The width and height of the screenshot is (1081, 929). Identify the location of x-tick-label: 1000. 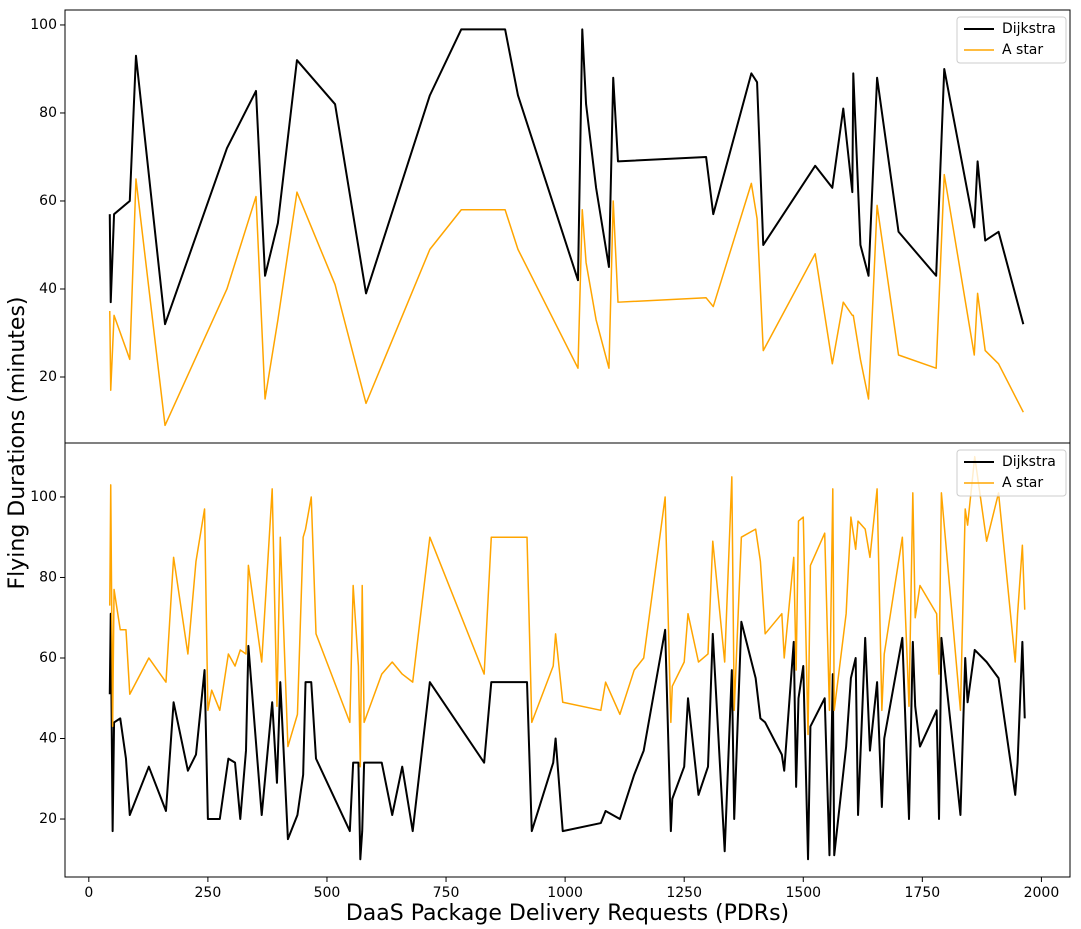
(565, 893).